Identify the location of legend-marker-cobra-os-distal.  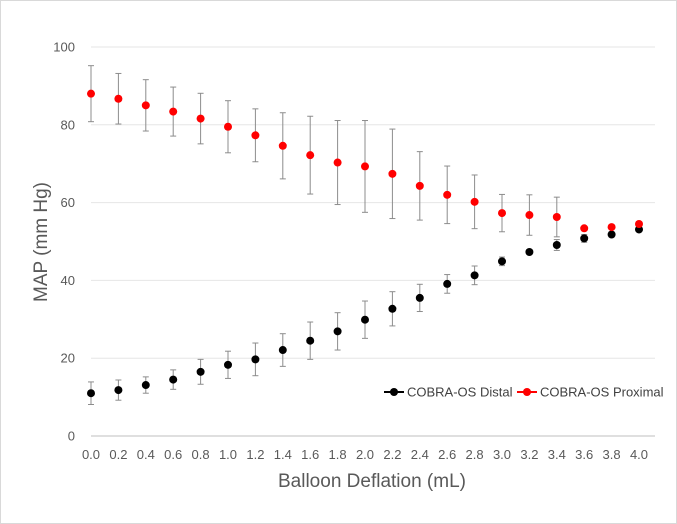
(394, 392).